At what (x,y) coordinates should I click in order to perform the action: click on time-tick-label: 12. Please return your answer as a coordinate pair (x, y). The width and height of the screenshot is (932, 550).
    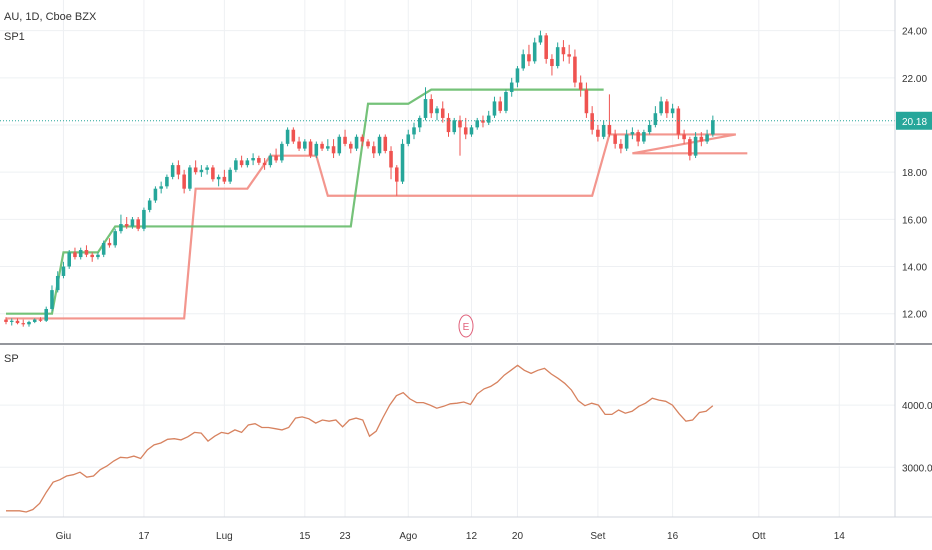
    Looking at the image, I should click on (472, 536).